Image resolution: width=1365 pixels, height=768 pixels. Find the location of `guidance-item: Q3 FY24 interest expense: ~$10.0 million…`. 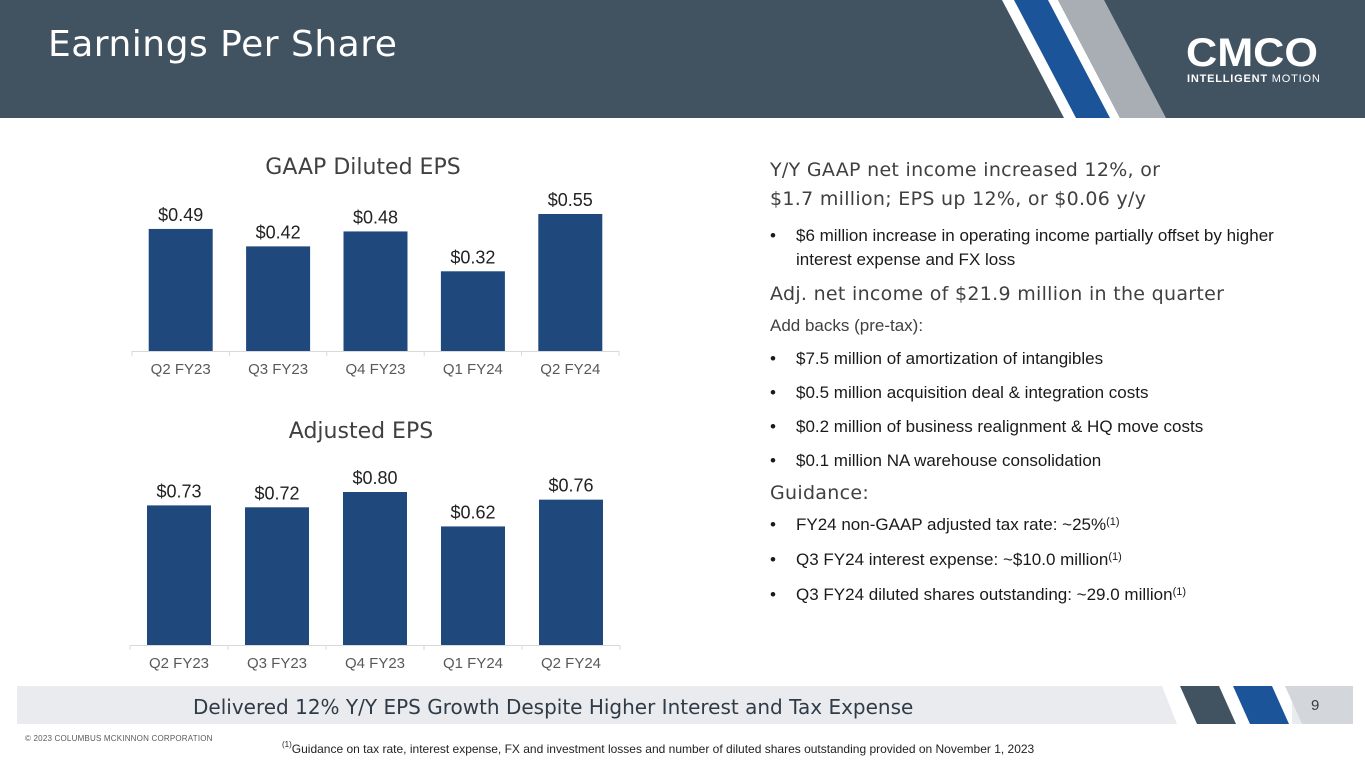

guidance-item: Q3 FY24 interest expense: ~$10.0 million… is located at coordinates (1050, 560).